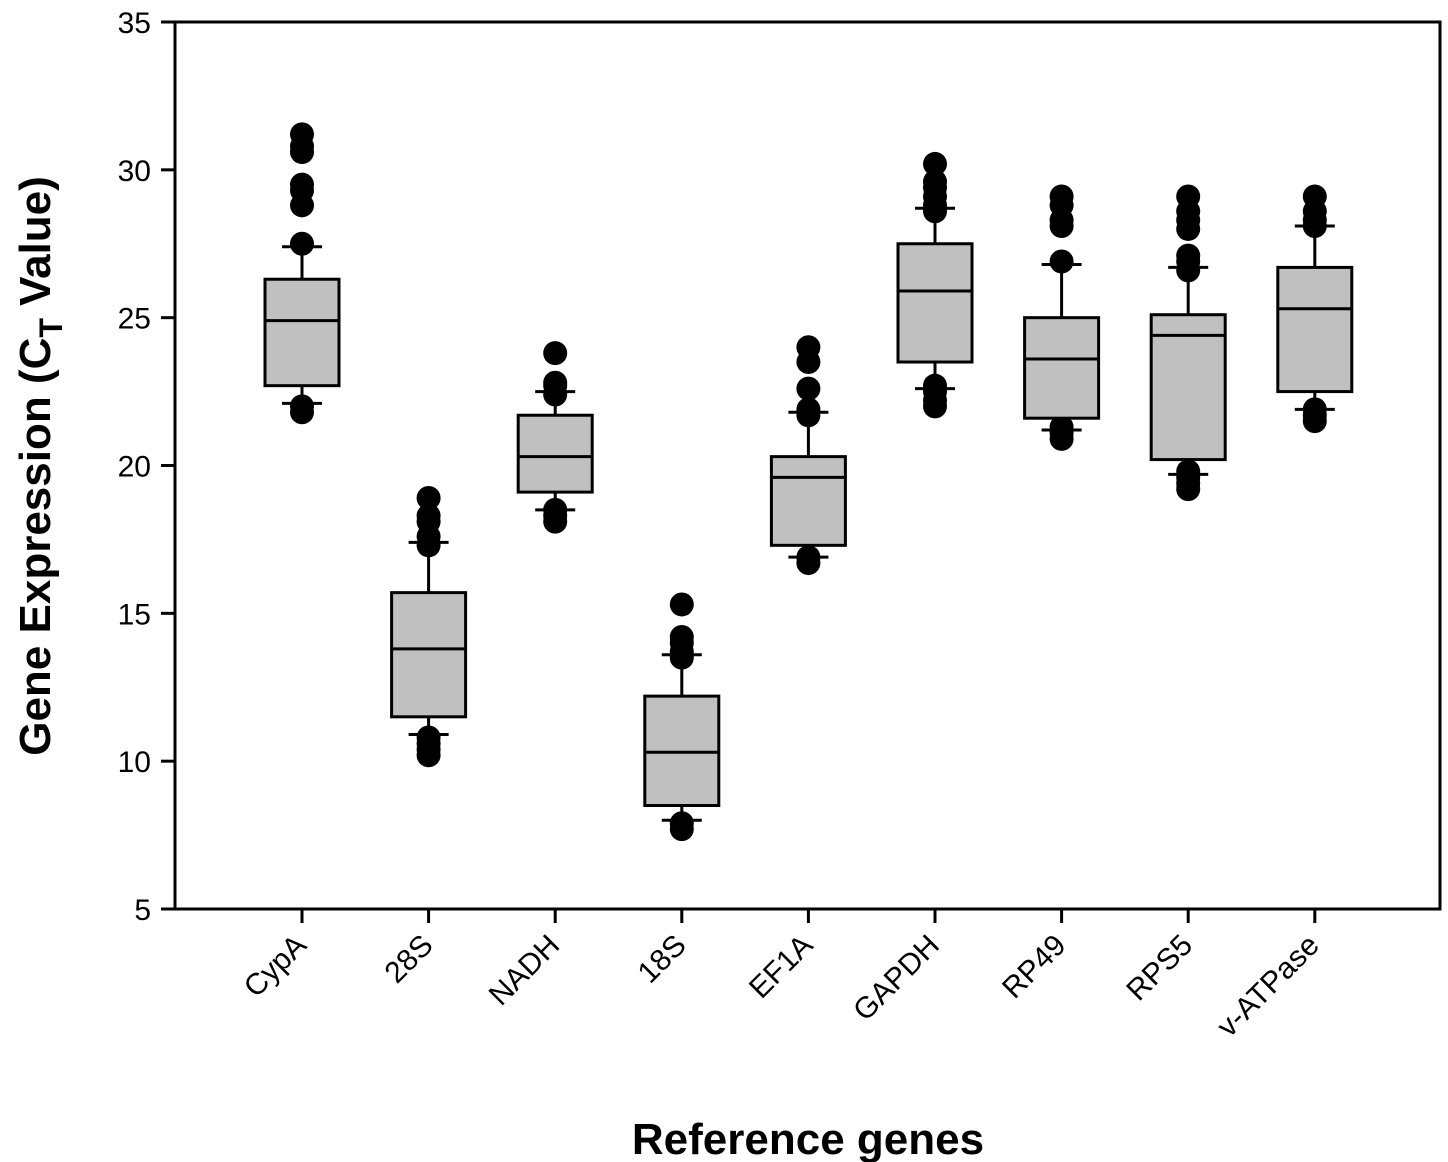 The height and width of the screenshot is (1162, 1448). I want to click on x-tick-label: 28S, so click(408, 959).